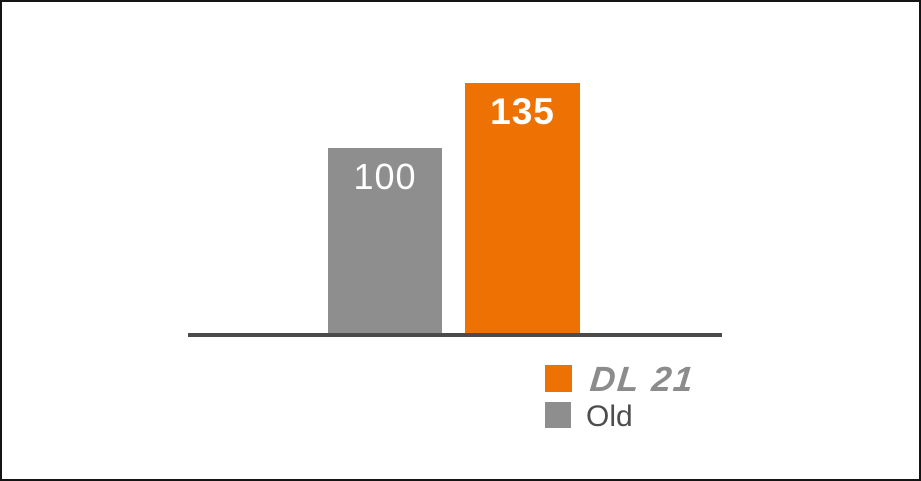  What do you see at coordinates (522, 111) in the screenshot?
I see `bar-value-label-dl21: 135` at bounding box center [522, 111].